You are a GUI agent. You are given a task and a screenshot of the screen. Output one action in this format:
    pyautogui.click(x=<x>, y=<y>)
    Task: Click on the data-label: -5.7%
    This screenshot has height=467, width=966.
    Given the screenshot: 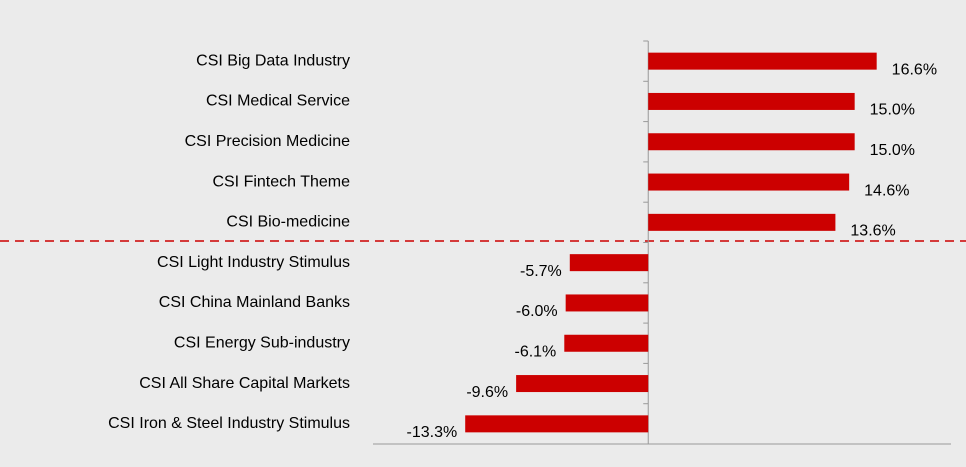 What is the action you would take?
    pyautogui.click(x=541, y=271)
    